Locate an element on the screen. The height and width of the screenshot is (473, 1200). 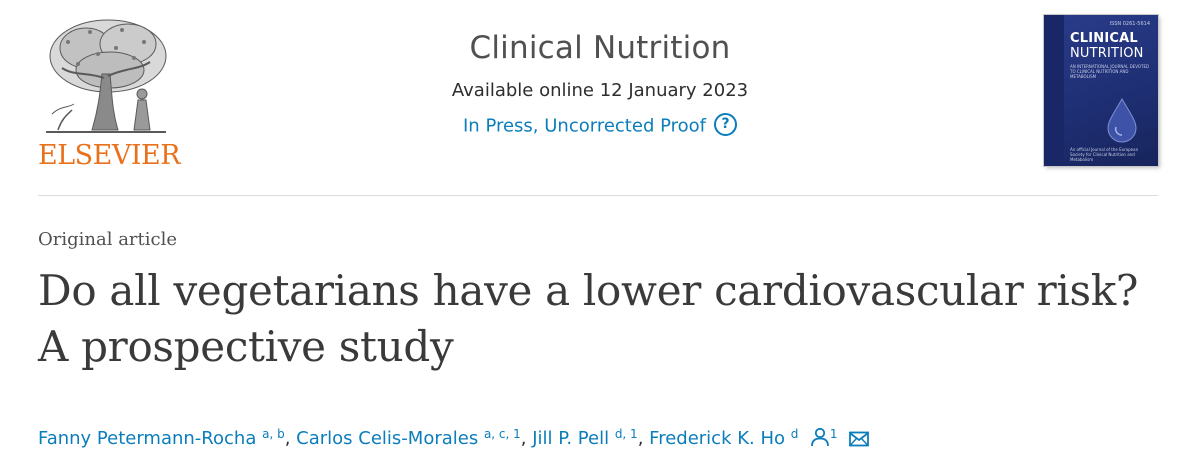
author-link: Frederick K. Ho d is located at coordinates (724, 438).